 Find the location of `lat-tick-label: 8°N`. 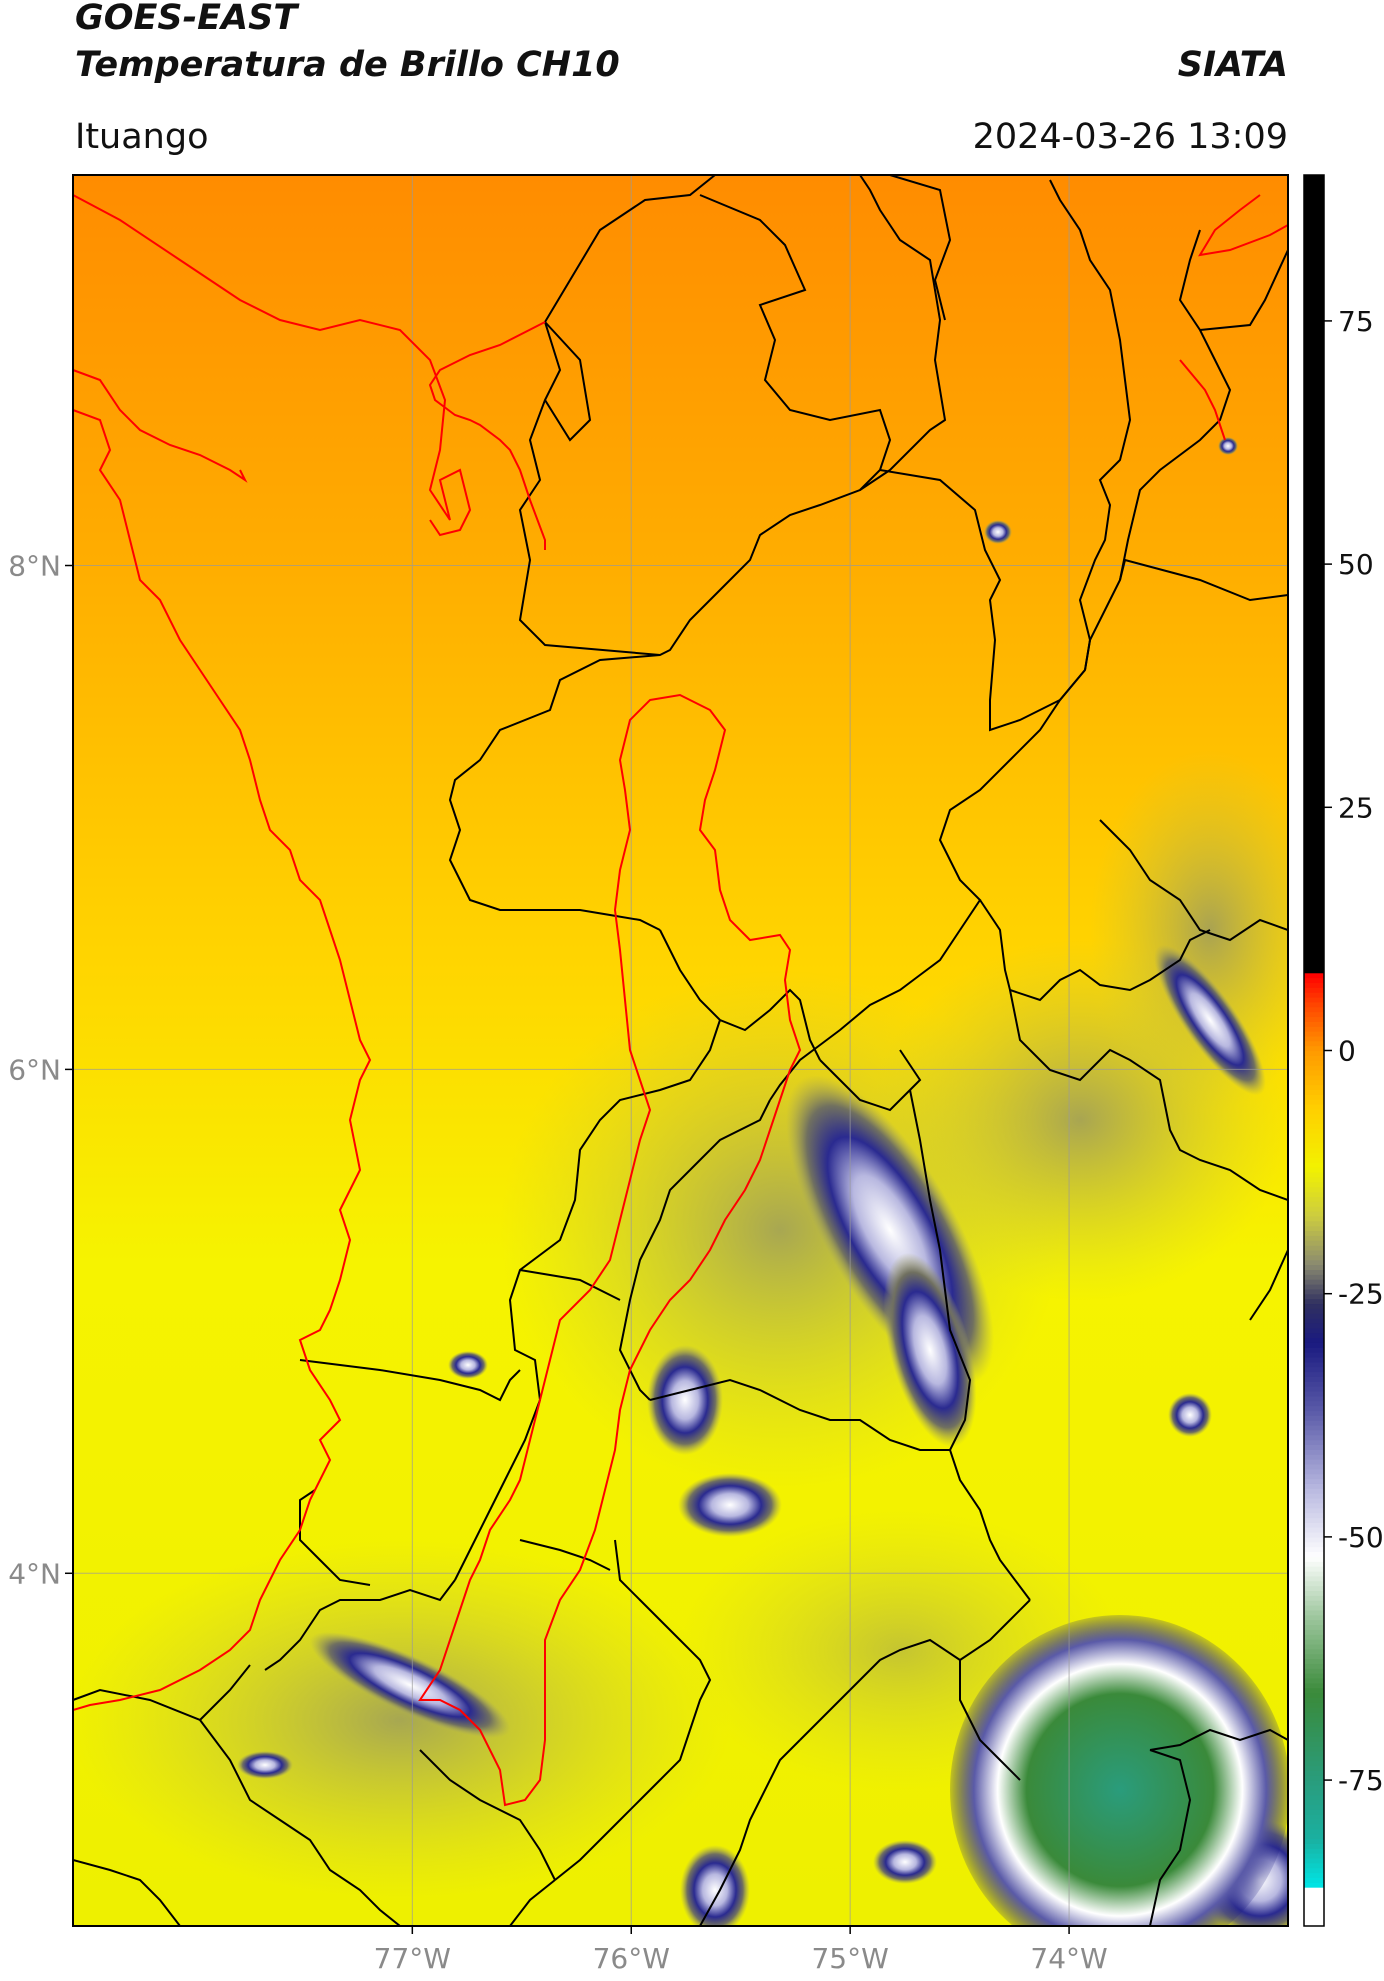

lat-tick-label: 8°N is located at coordinates (34, 566).